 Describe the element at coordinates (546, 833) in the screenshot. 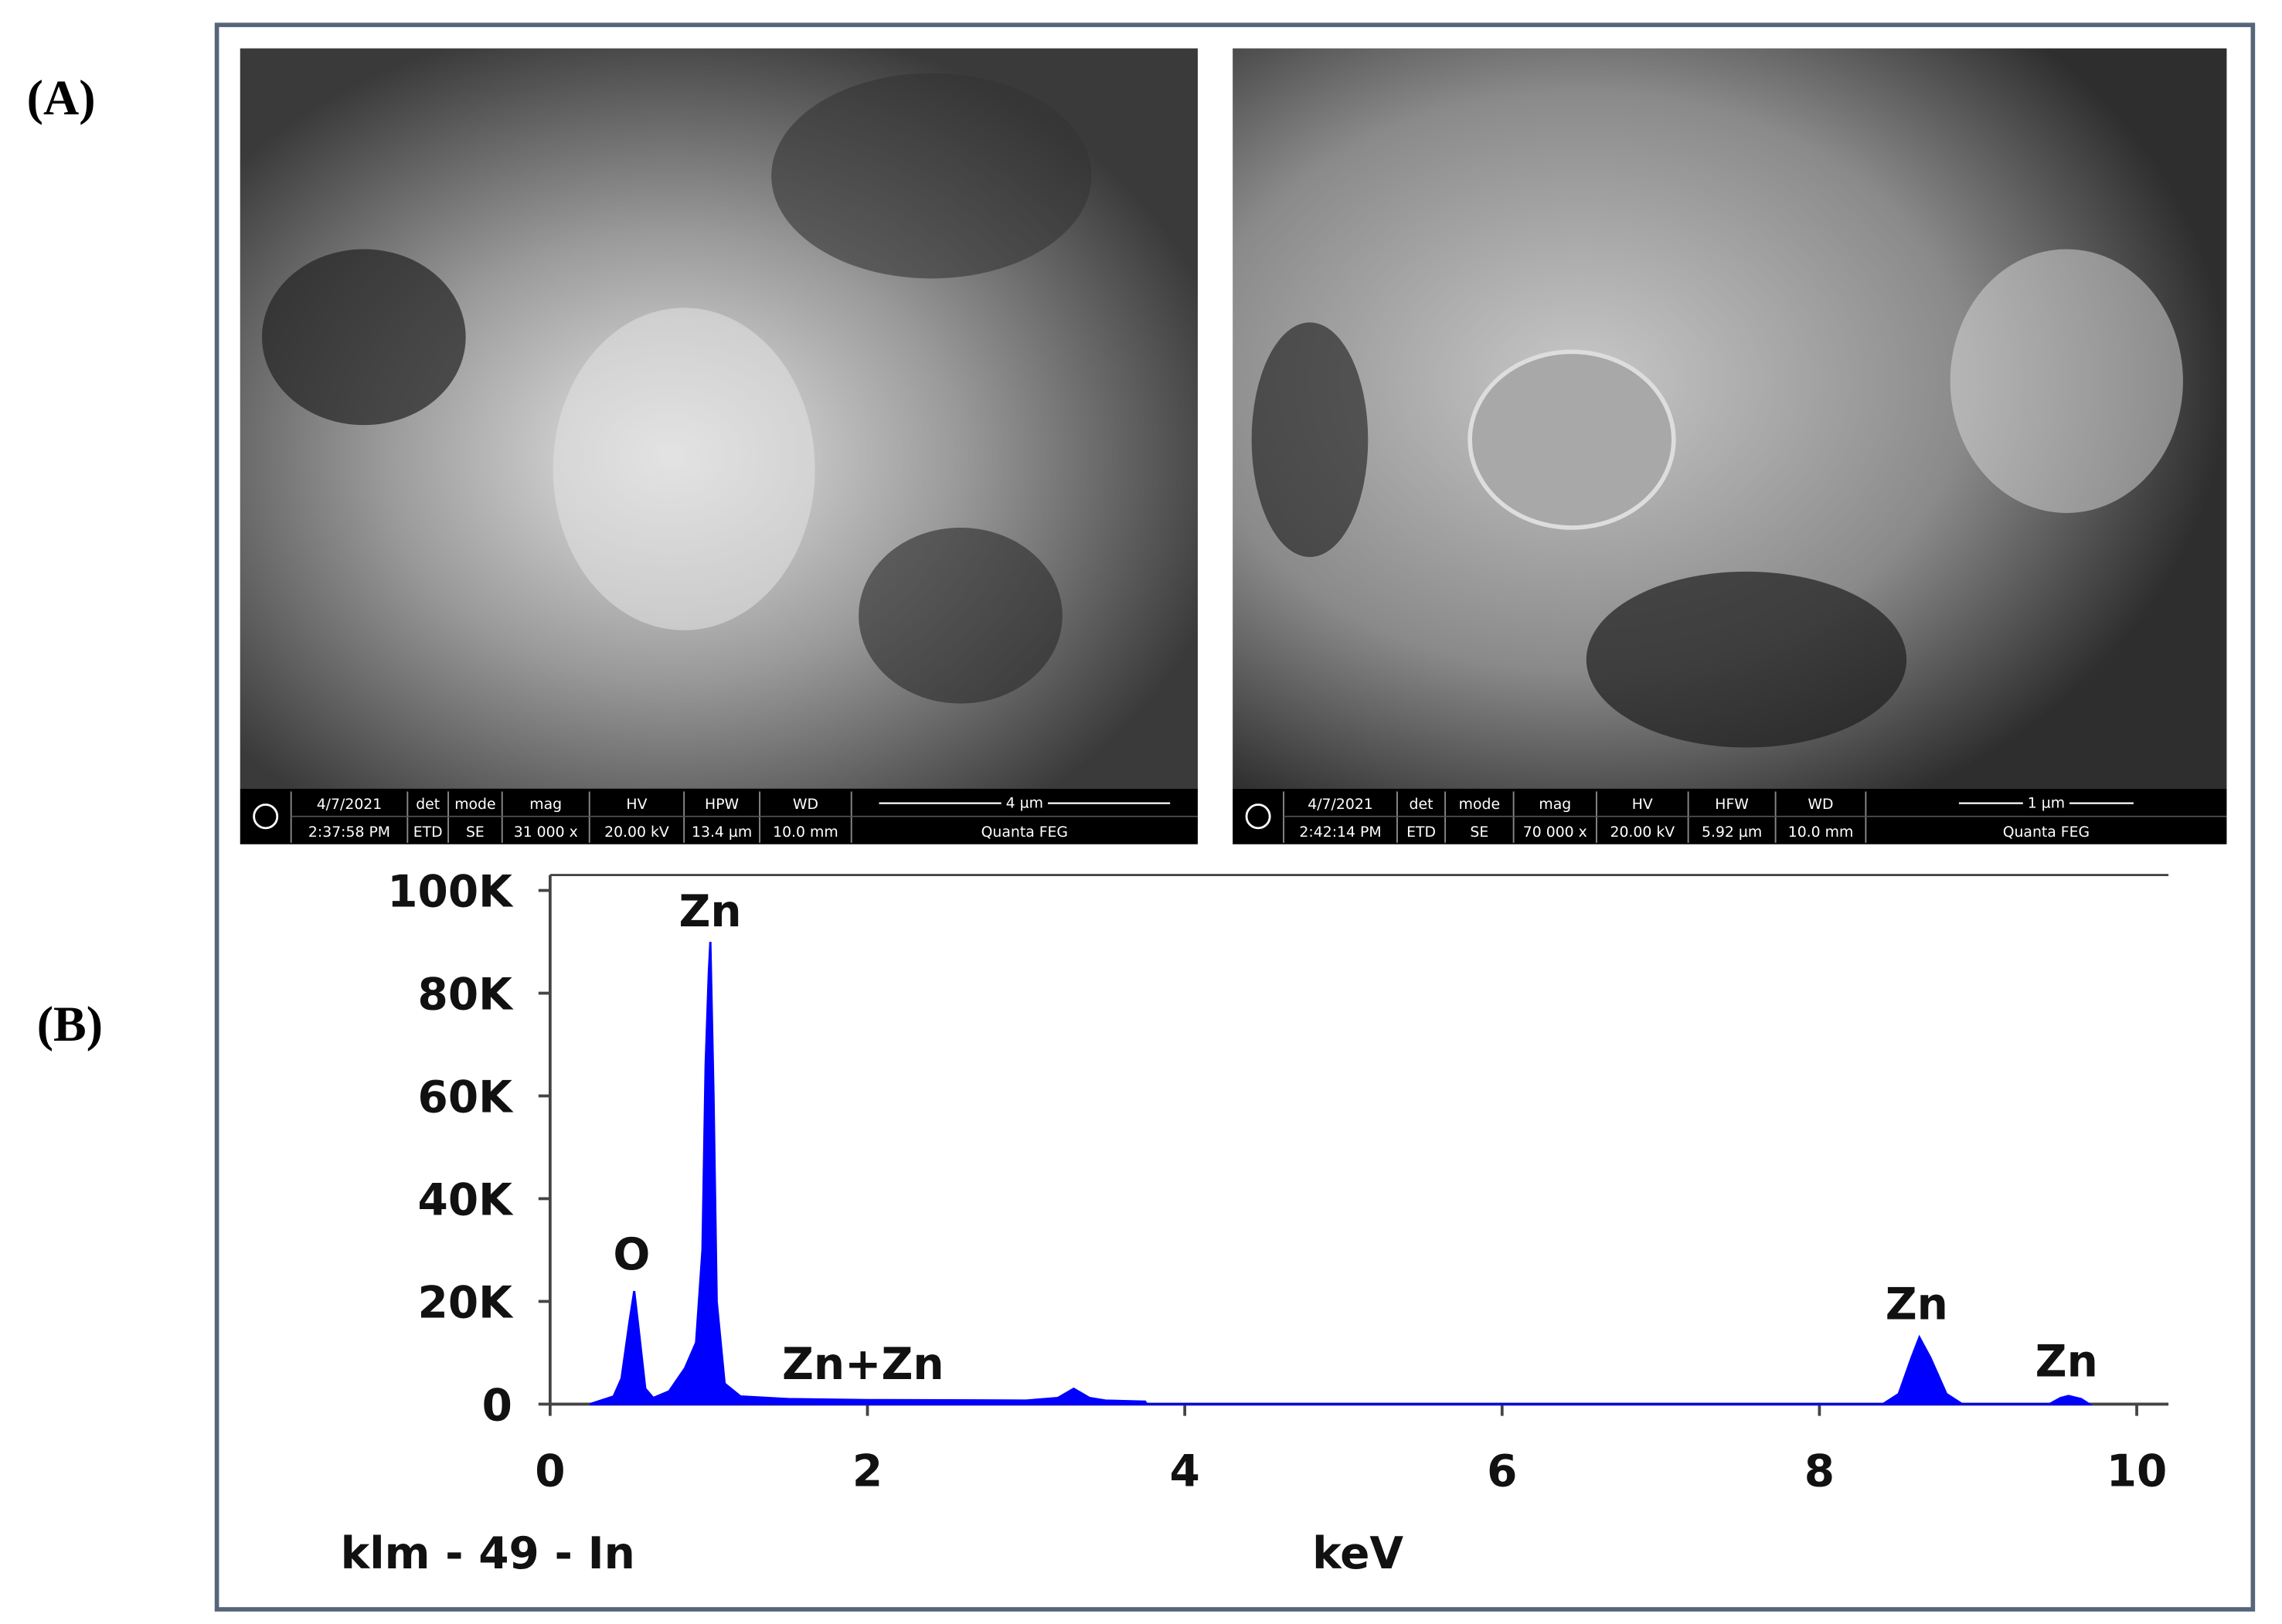

I see `field-value: 31 000 x` at that location.